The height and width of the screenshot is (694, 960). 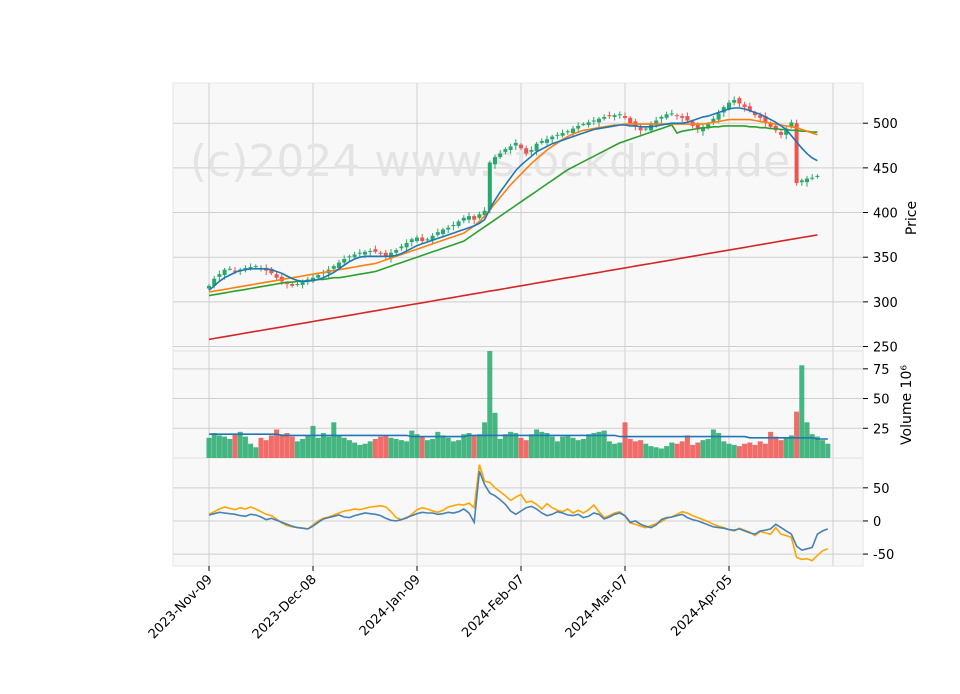 I want to click on x-tick-label: 2024-Mar-07, so click(x=597, y=606).